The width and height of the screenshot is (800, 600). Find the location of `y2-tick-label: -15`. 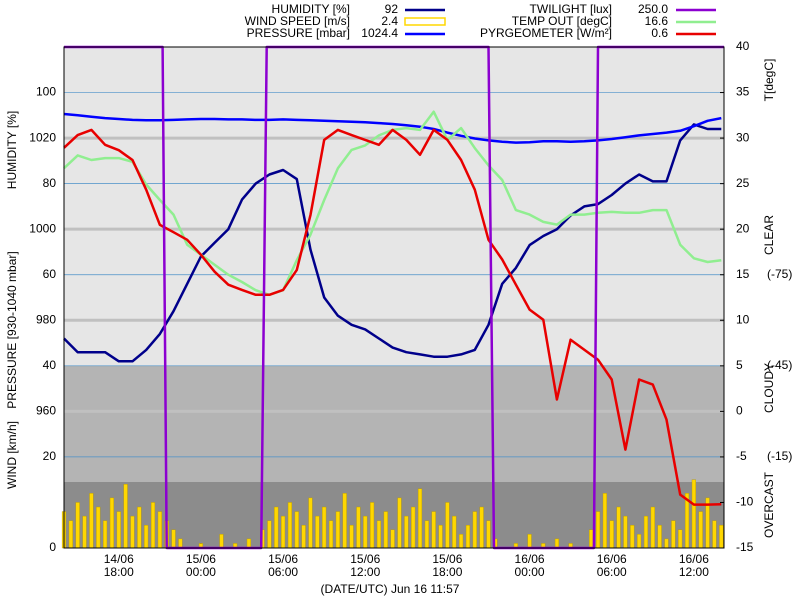

y2-tick-label: -15 is located at coordinates (745, 547).